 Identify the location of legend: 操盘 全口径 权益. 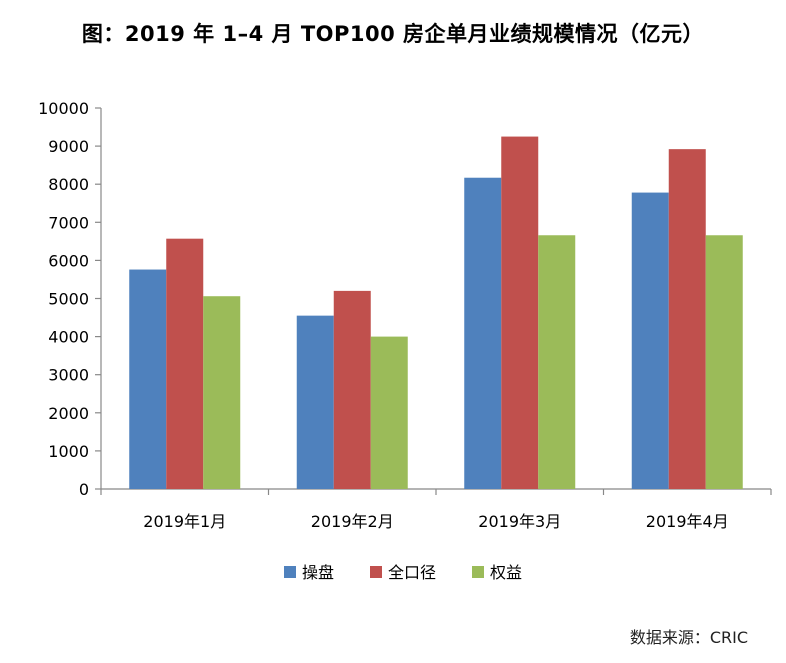
(403, 572).